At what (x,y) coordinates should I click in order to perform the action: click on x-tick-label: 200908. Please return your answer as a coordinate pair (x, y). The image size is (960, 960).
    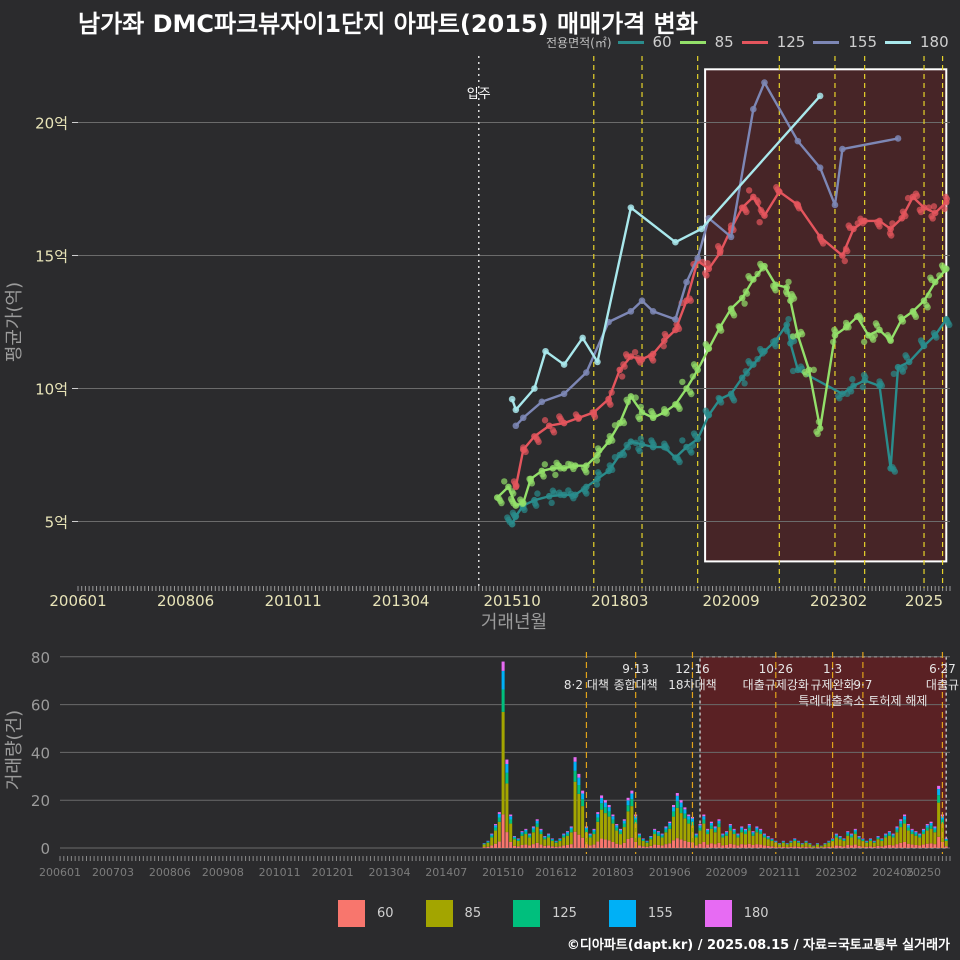
    Looking at the image, I should click on (223, 872).